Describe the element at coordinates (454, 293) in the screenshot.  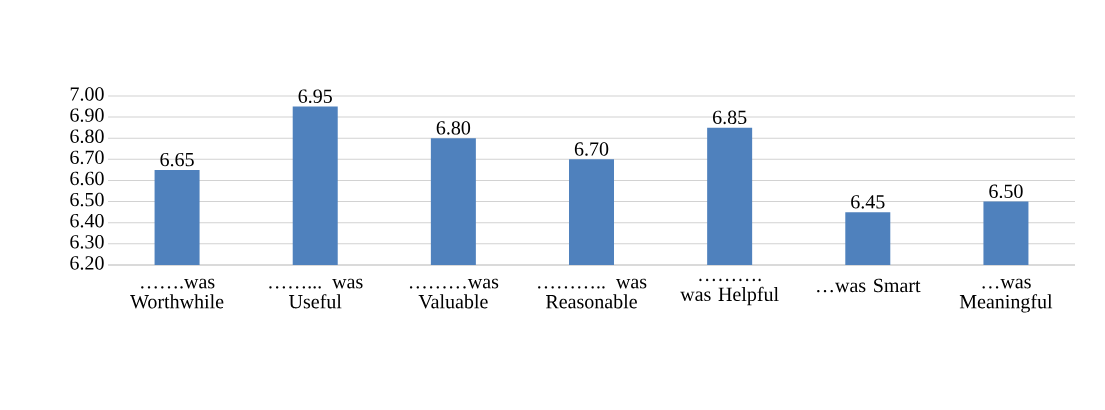
I see `x-tick-label: ………was Valuable` at that location.